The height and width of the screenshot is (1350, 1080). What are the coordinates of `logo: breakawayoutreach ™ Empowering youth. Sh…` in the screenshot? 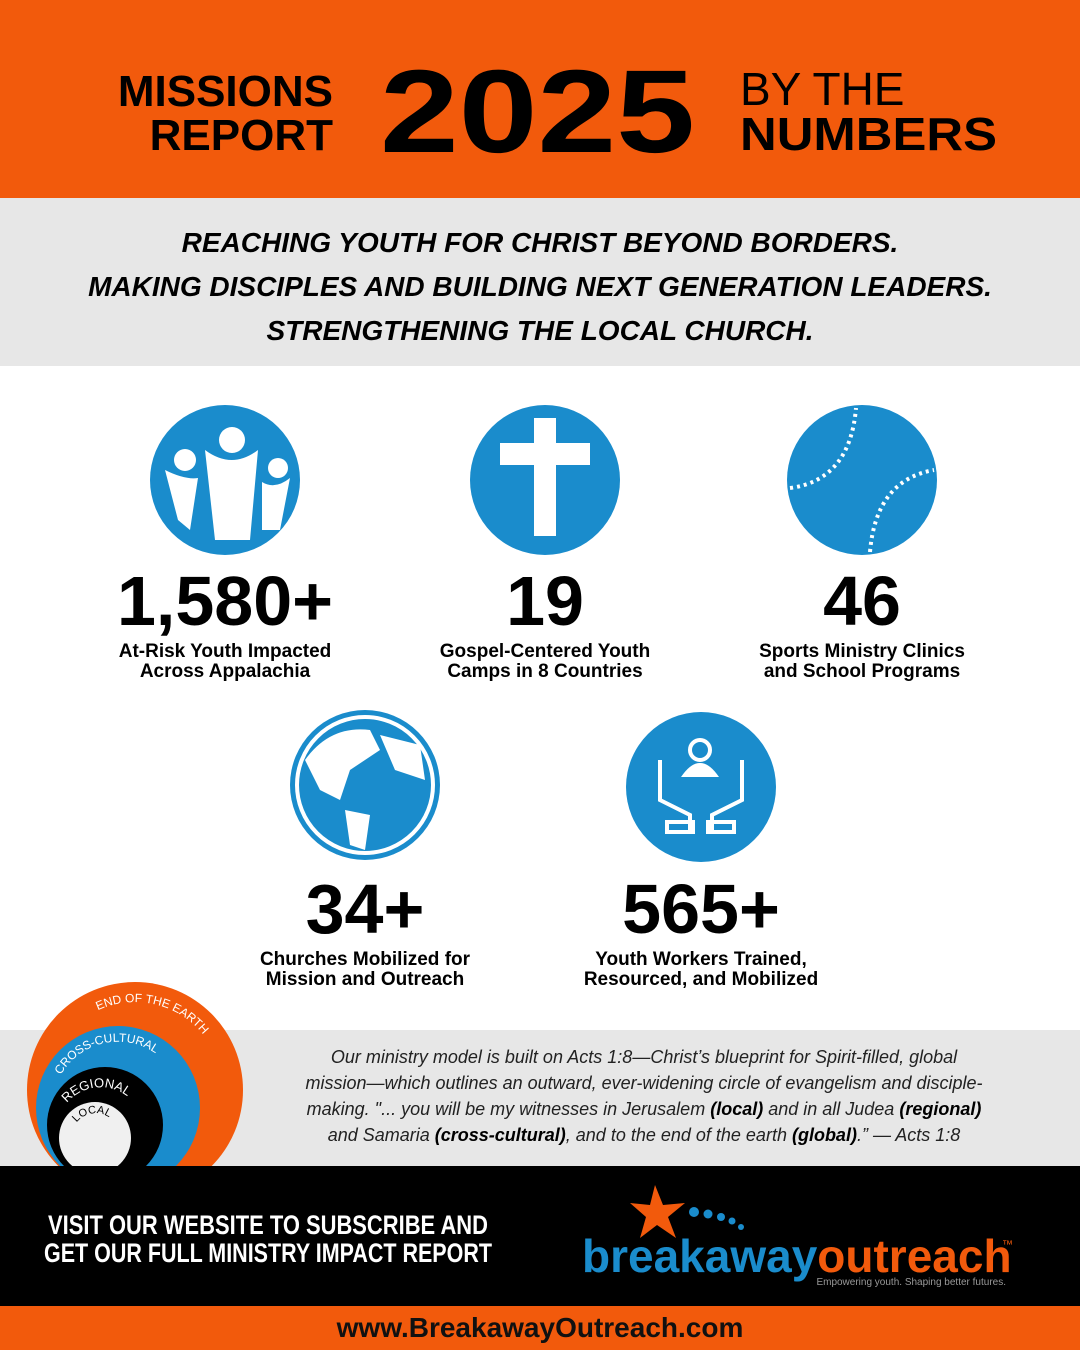 It's located at (797, 1236).